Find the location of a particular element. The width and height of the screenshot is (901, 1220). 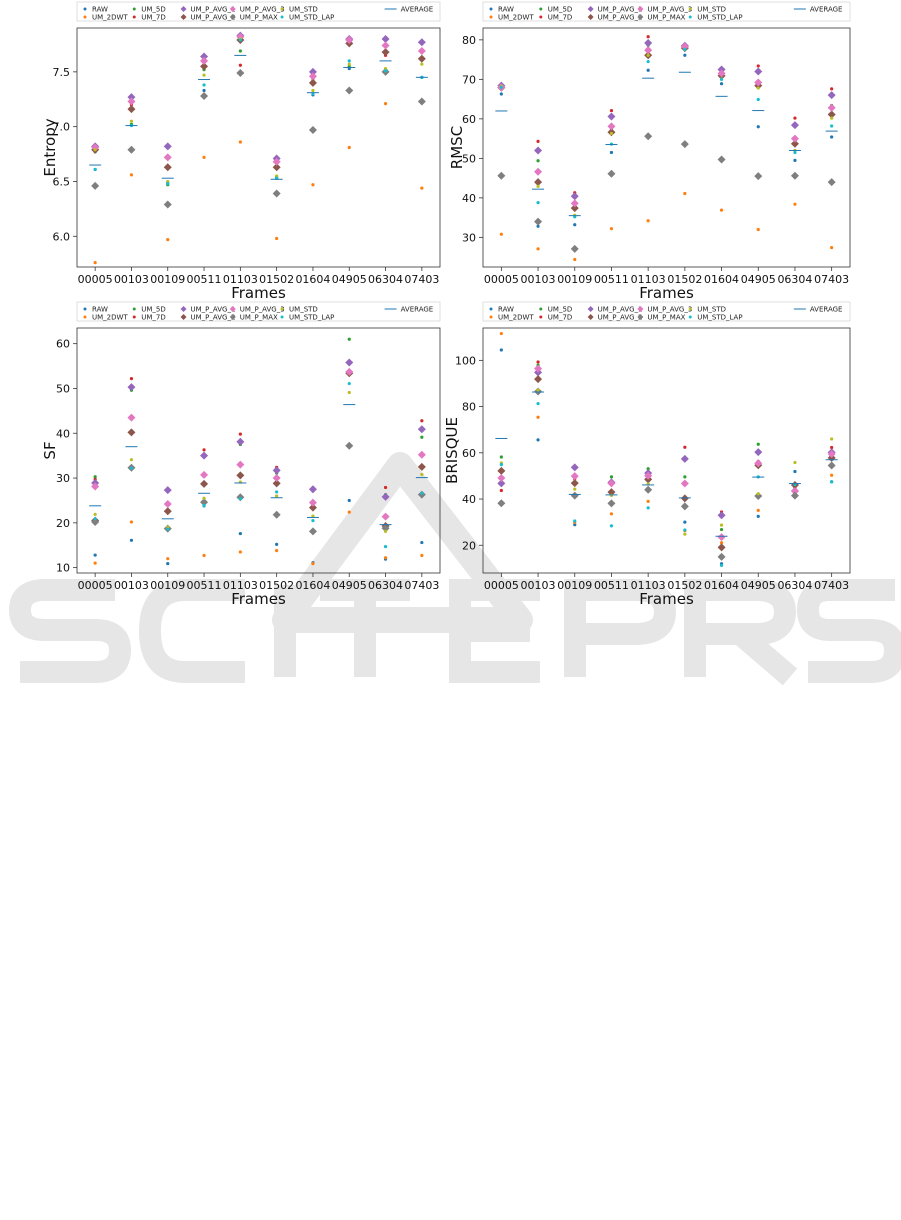

legend-entry-average: AVERAGE is located at coordinates (409, 10).